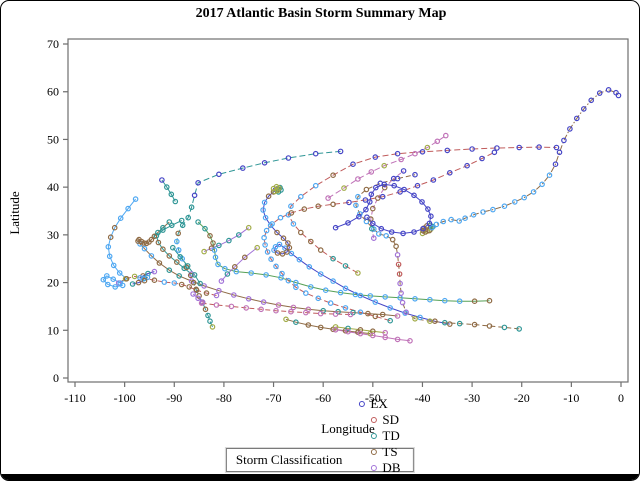 This screenshot has width=640, height=481. Describe the element at coordinates (387, 205) in the screenshot. I see `track-rina-markers` at that location.